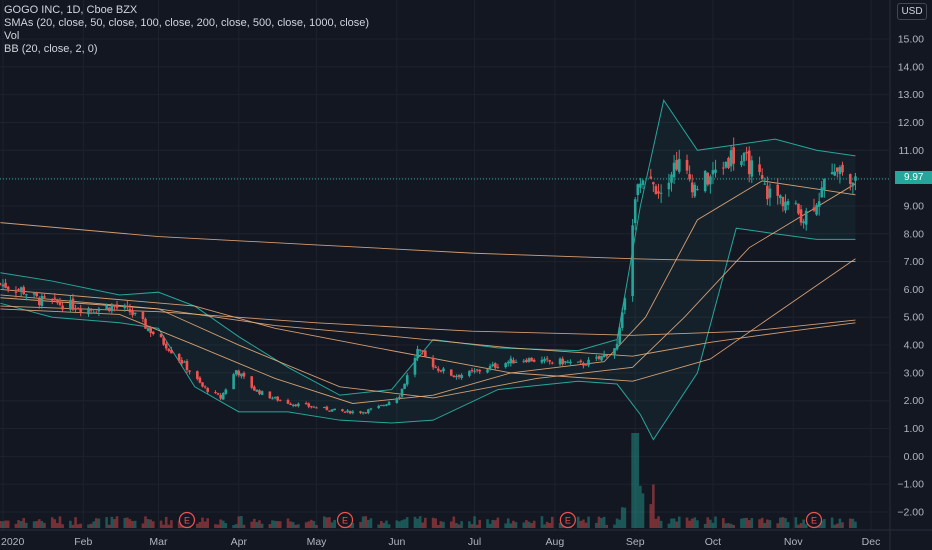 This screenshot has width=932, height=550. What do you see at coordinates (396, 542) in the screenshot?
I see `time-tick-label: Jun` at bounding box center [396, 542].